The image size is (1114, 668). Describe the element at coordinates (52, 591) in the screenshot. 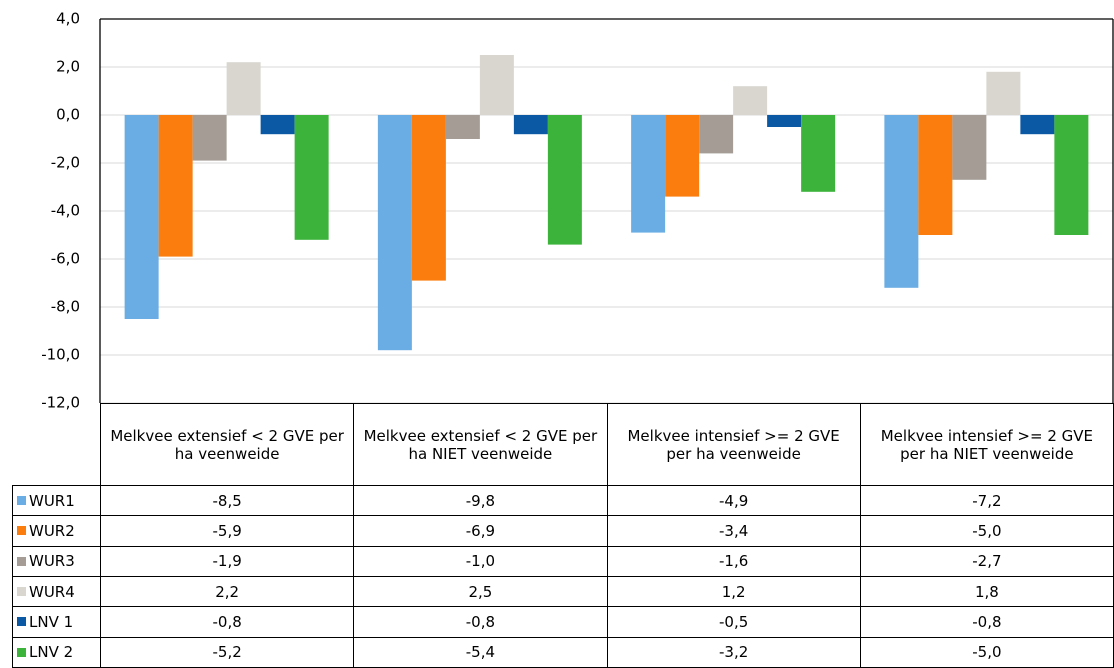

I see `legend-label: WUR4` at that location.